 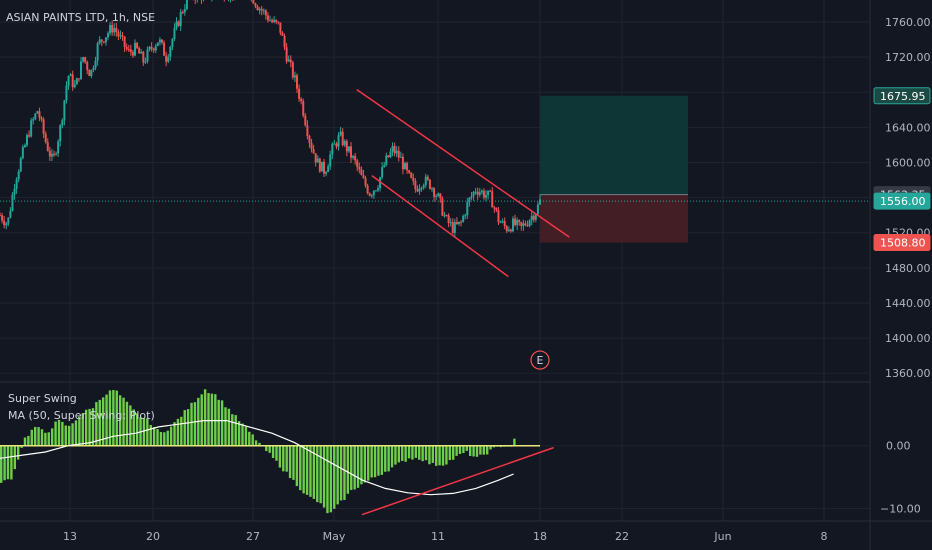 What do you see at coordinates (445, 536) in the screenshot?
I see `time-axis: 13 20 27 May 11 18 22 Jun 8` at bounding box center [445, 536].